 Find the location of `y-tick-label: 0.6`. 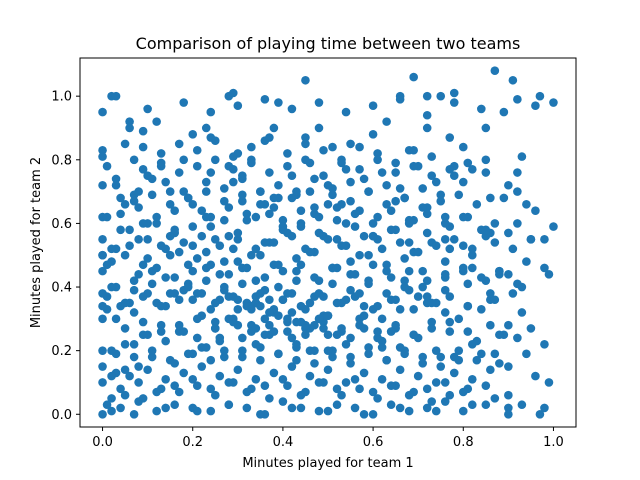

y-tick-label: 0.6 is located at coordinates (61, 224).